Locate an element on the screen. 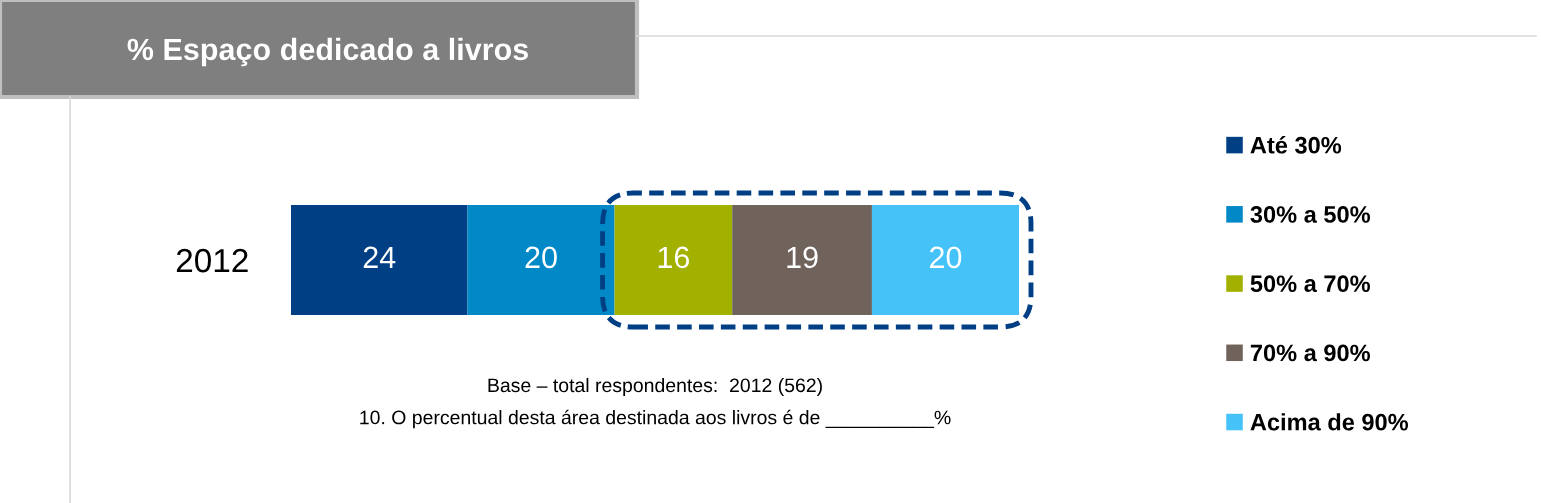 The image size is (1541, 503). legend-label: Acima de 90% is located at coordinates (1329, 422).